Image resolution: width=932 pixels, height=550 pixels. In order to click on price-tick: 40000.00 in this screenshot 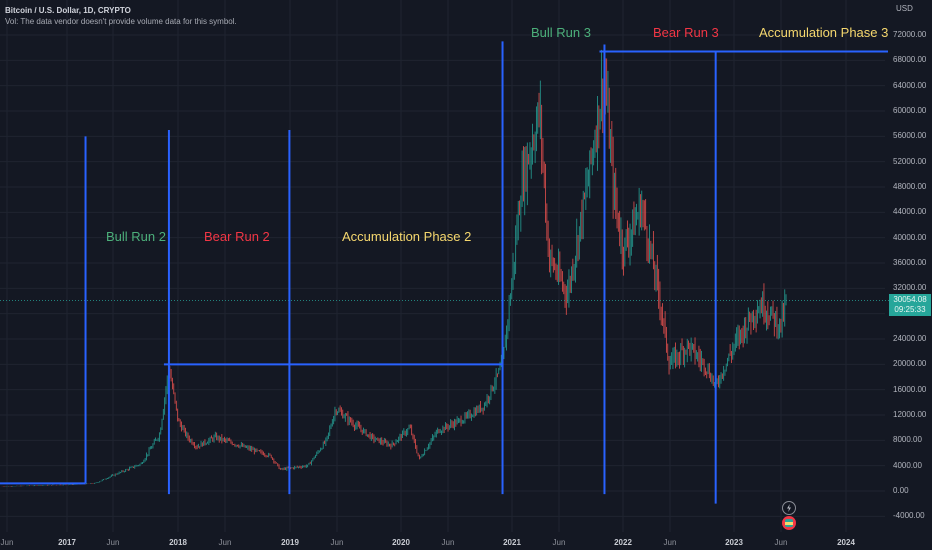, I will do `click(910, 237)`.